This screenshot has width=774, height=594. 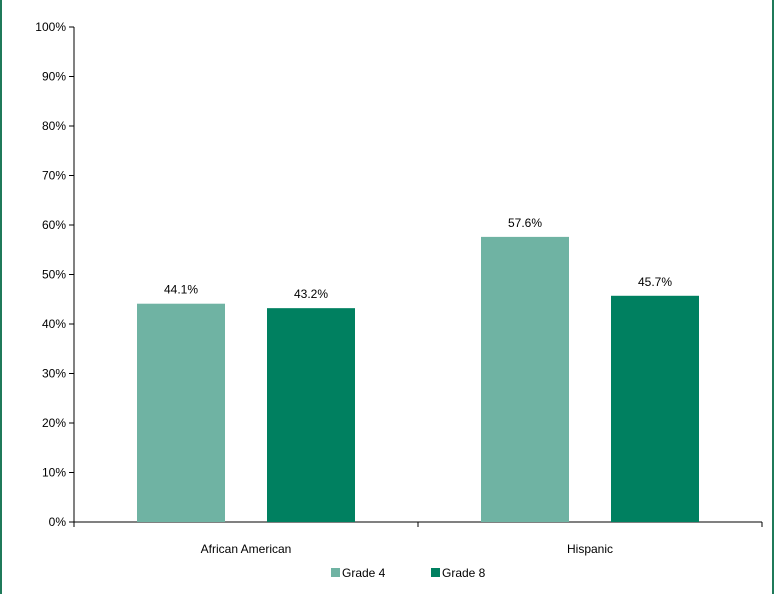 I want to click on y-tick-label: 50%, so click(x=54, y=275).